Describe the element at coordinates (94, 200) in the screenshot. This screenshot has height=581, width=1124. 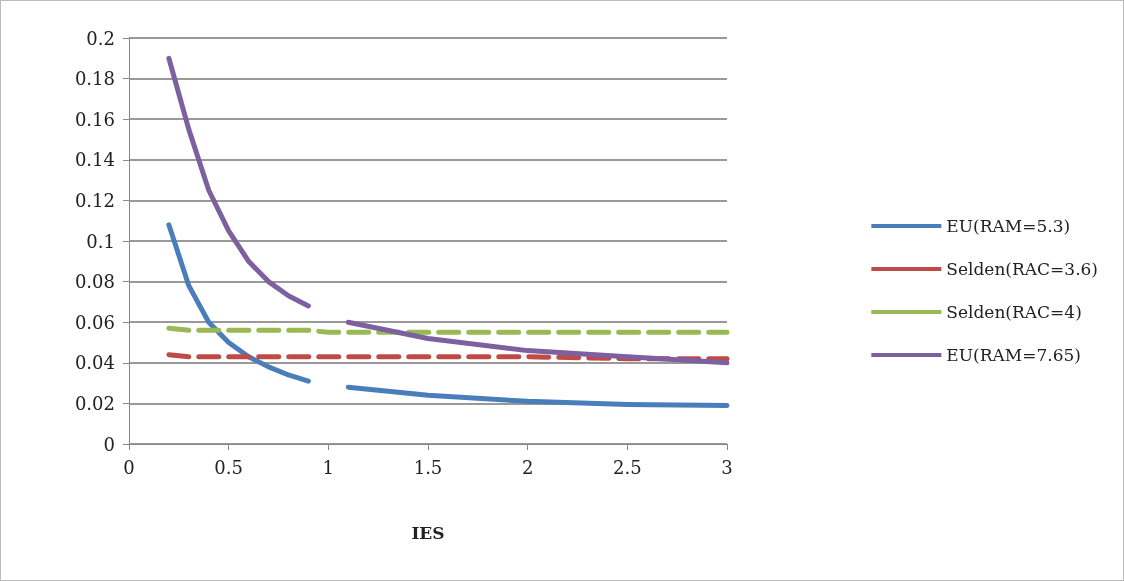
I see `y-tick-label: 0.12` at that location.